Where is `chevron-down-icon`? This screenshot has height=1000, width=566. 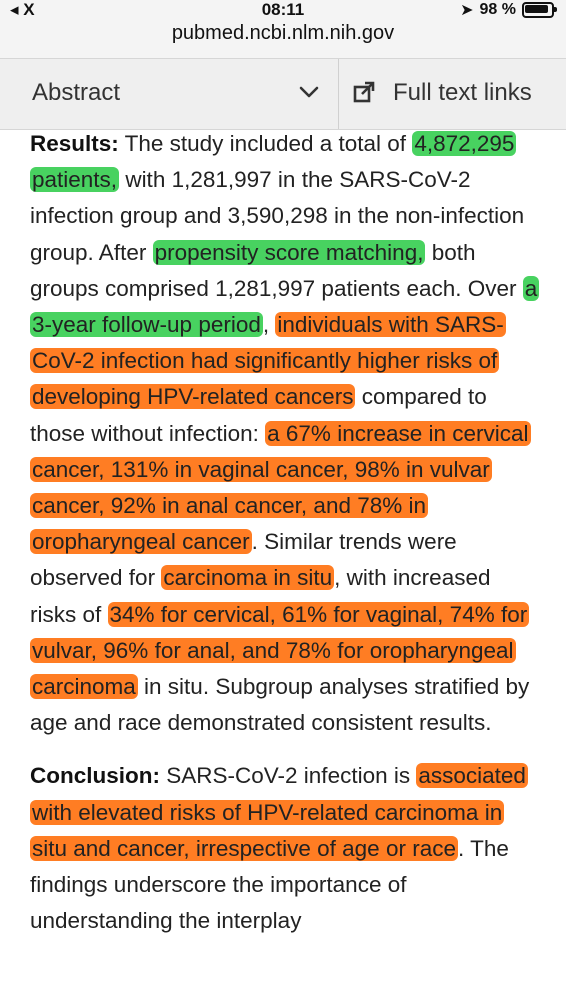 chevron-down-icon is located at coordinates (309, 92).